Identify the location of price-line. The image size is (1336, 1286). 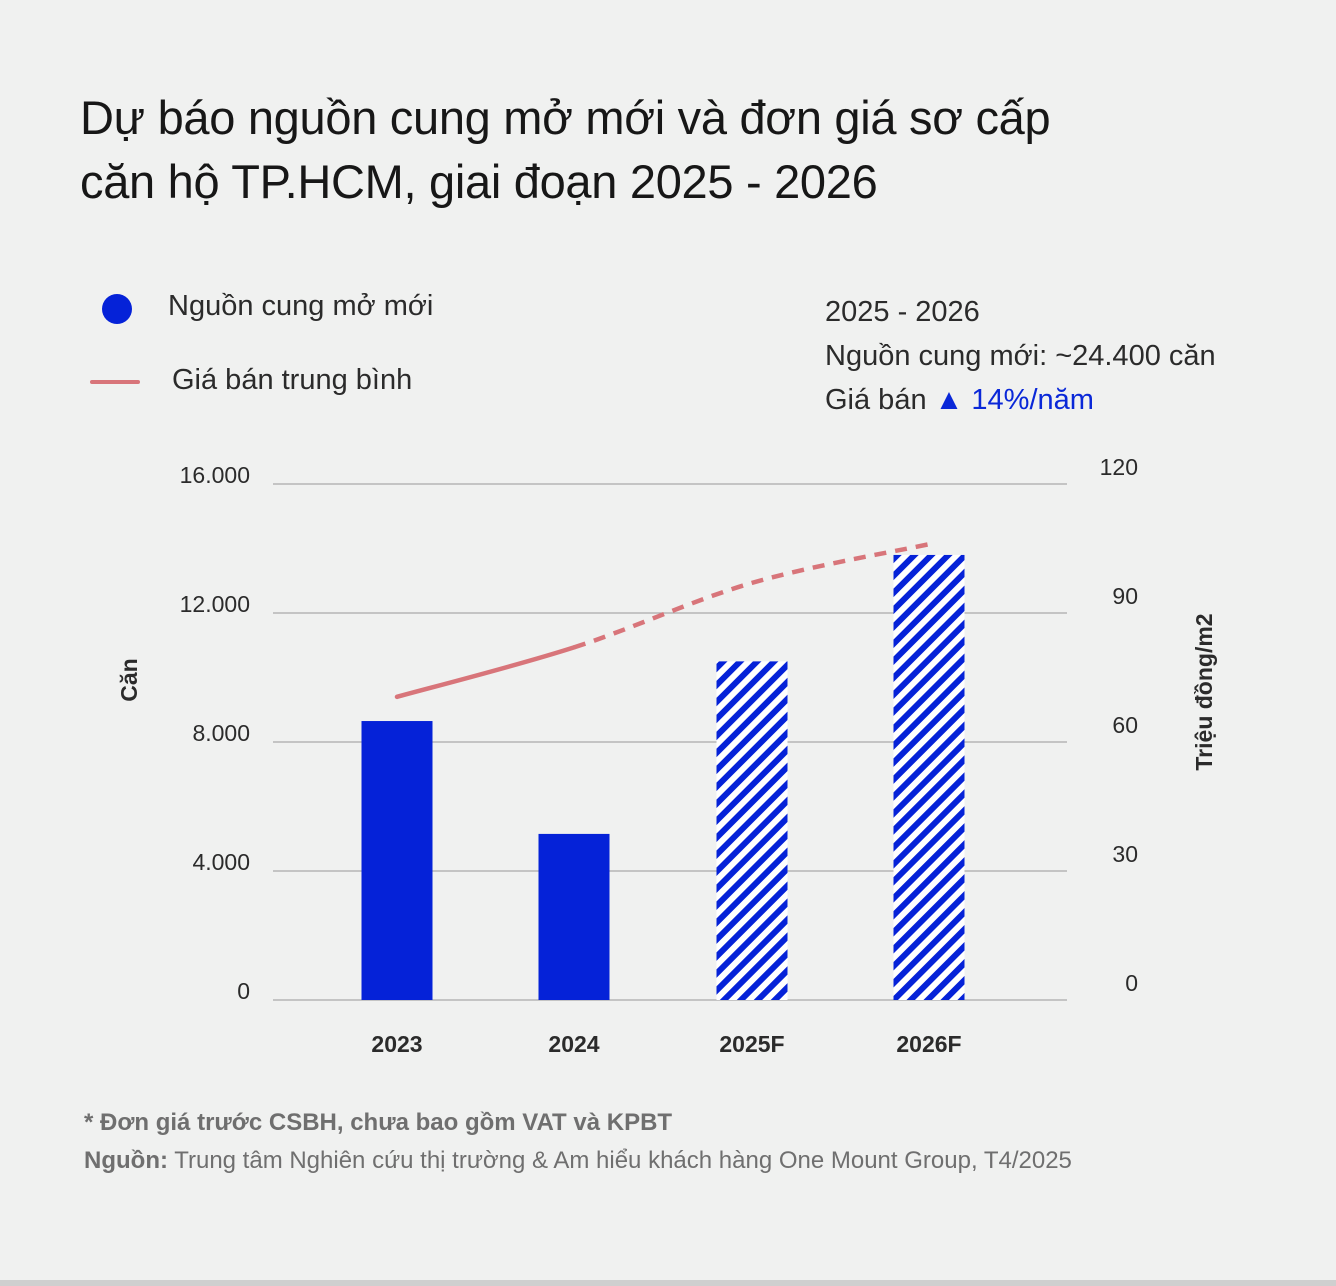
(662, 621).